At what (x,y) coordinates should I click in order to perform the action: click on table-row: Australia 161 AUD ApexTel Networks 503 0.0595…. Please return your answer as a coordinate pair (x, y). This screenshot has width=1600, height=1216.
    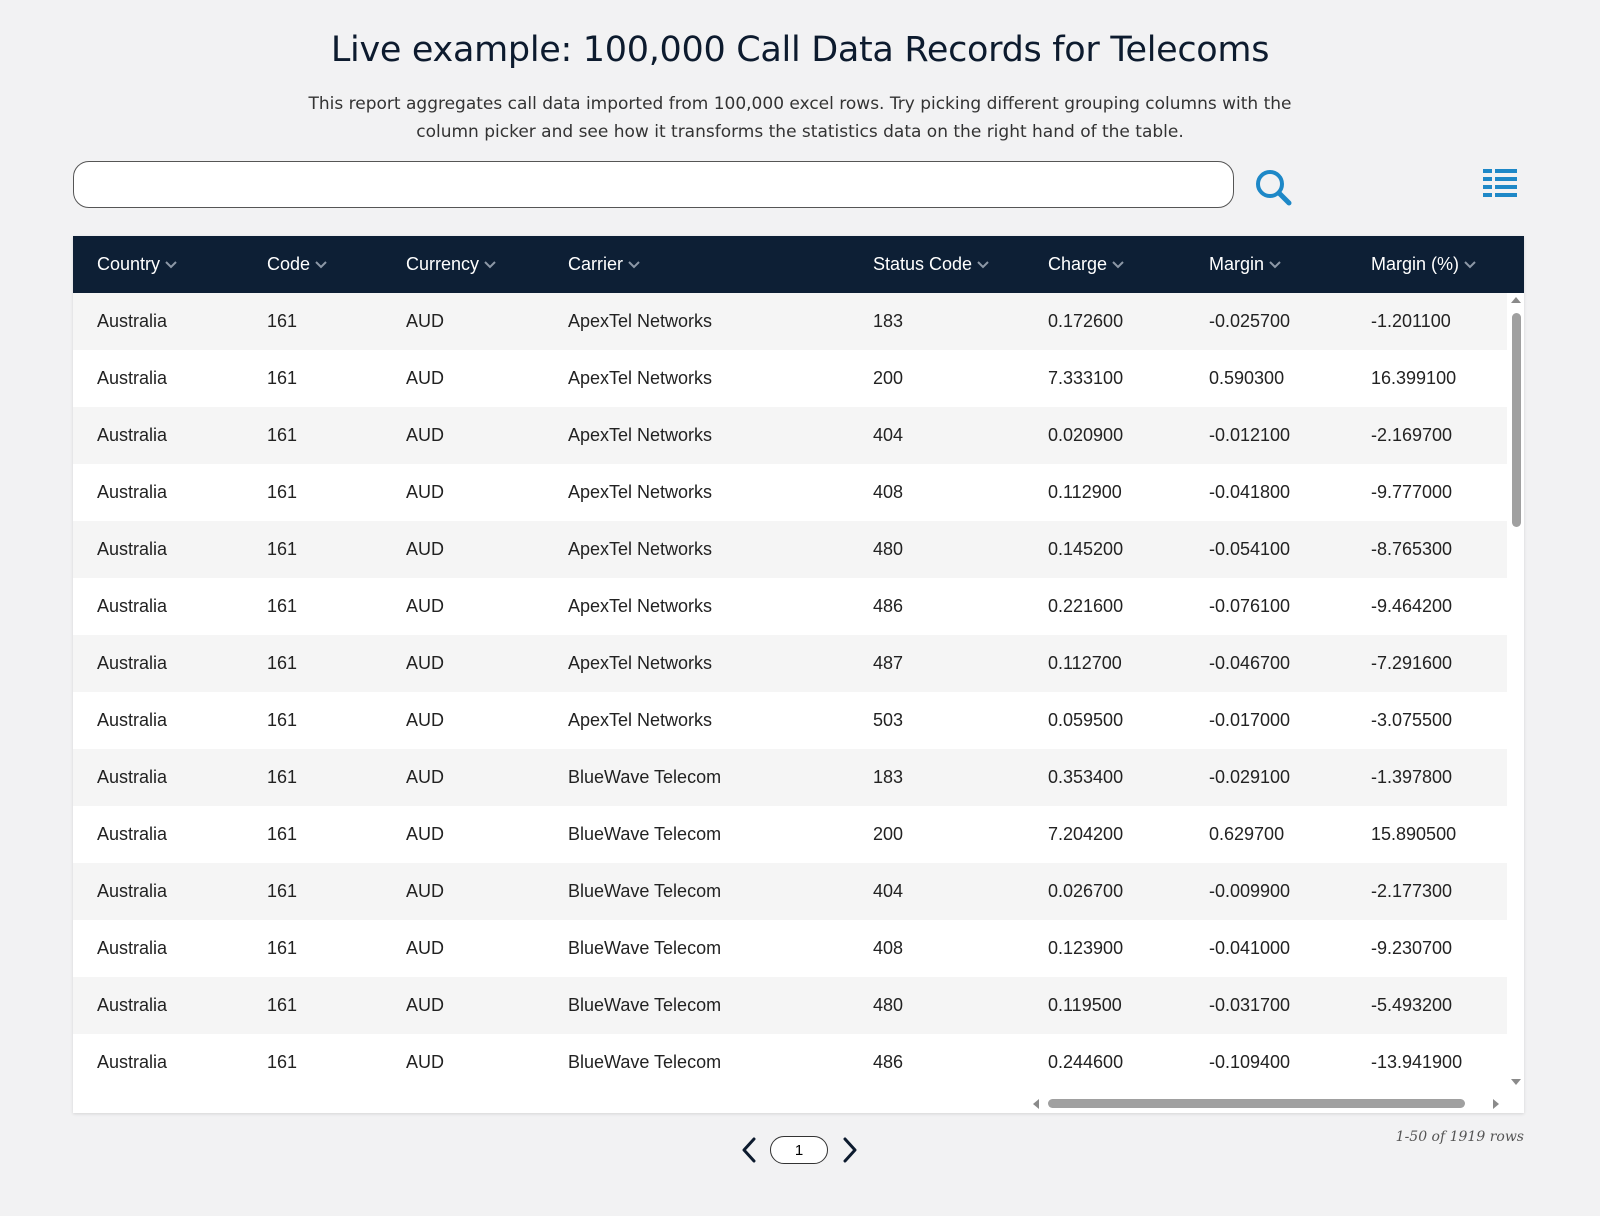
    Looking at the image, I should click on (790, 720).